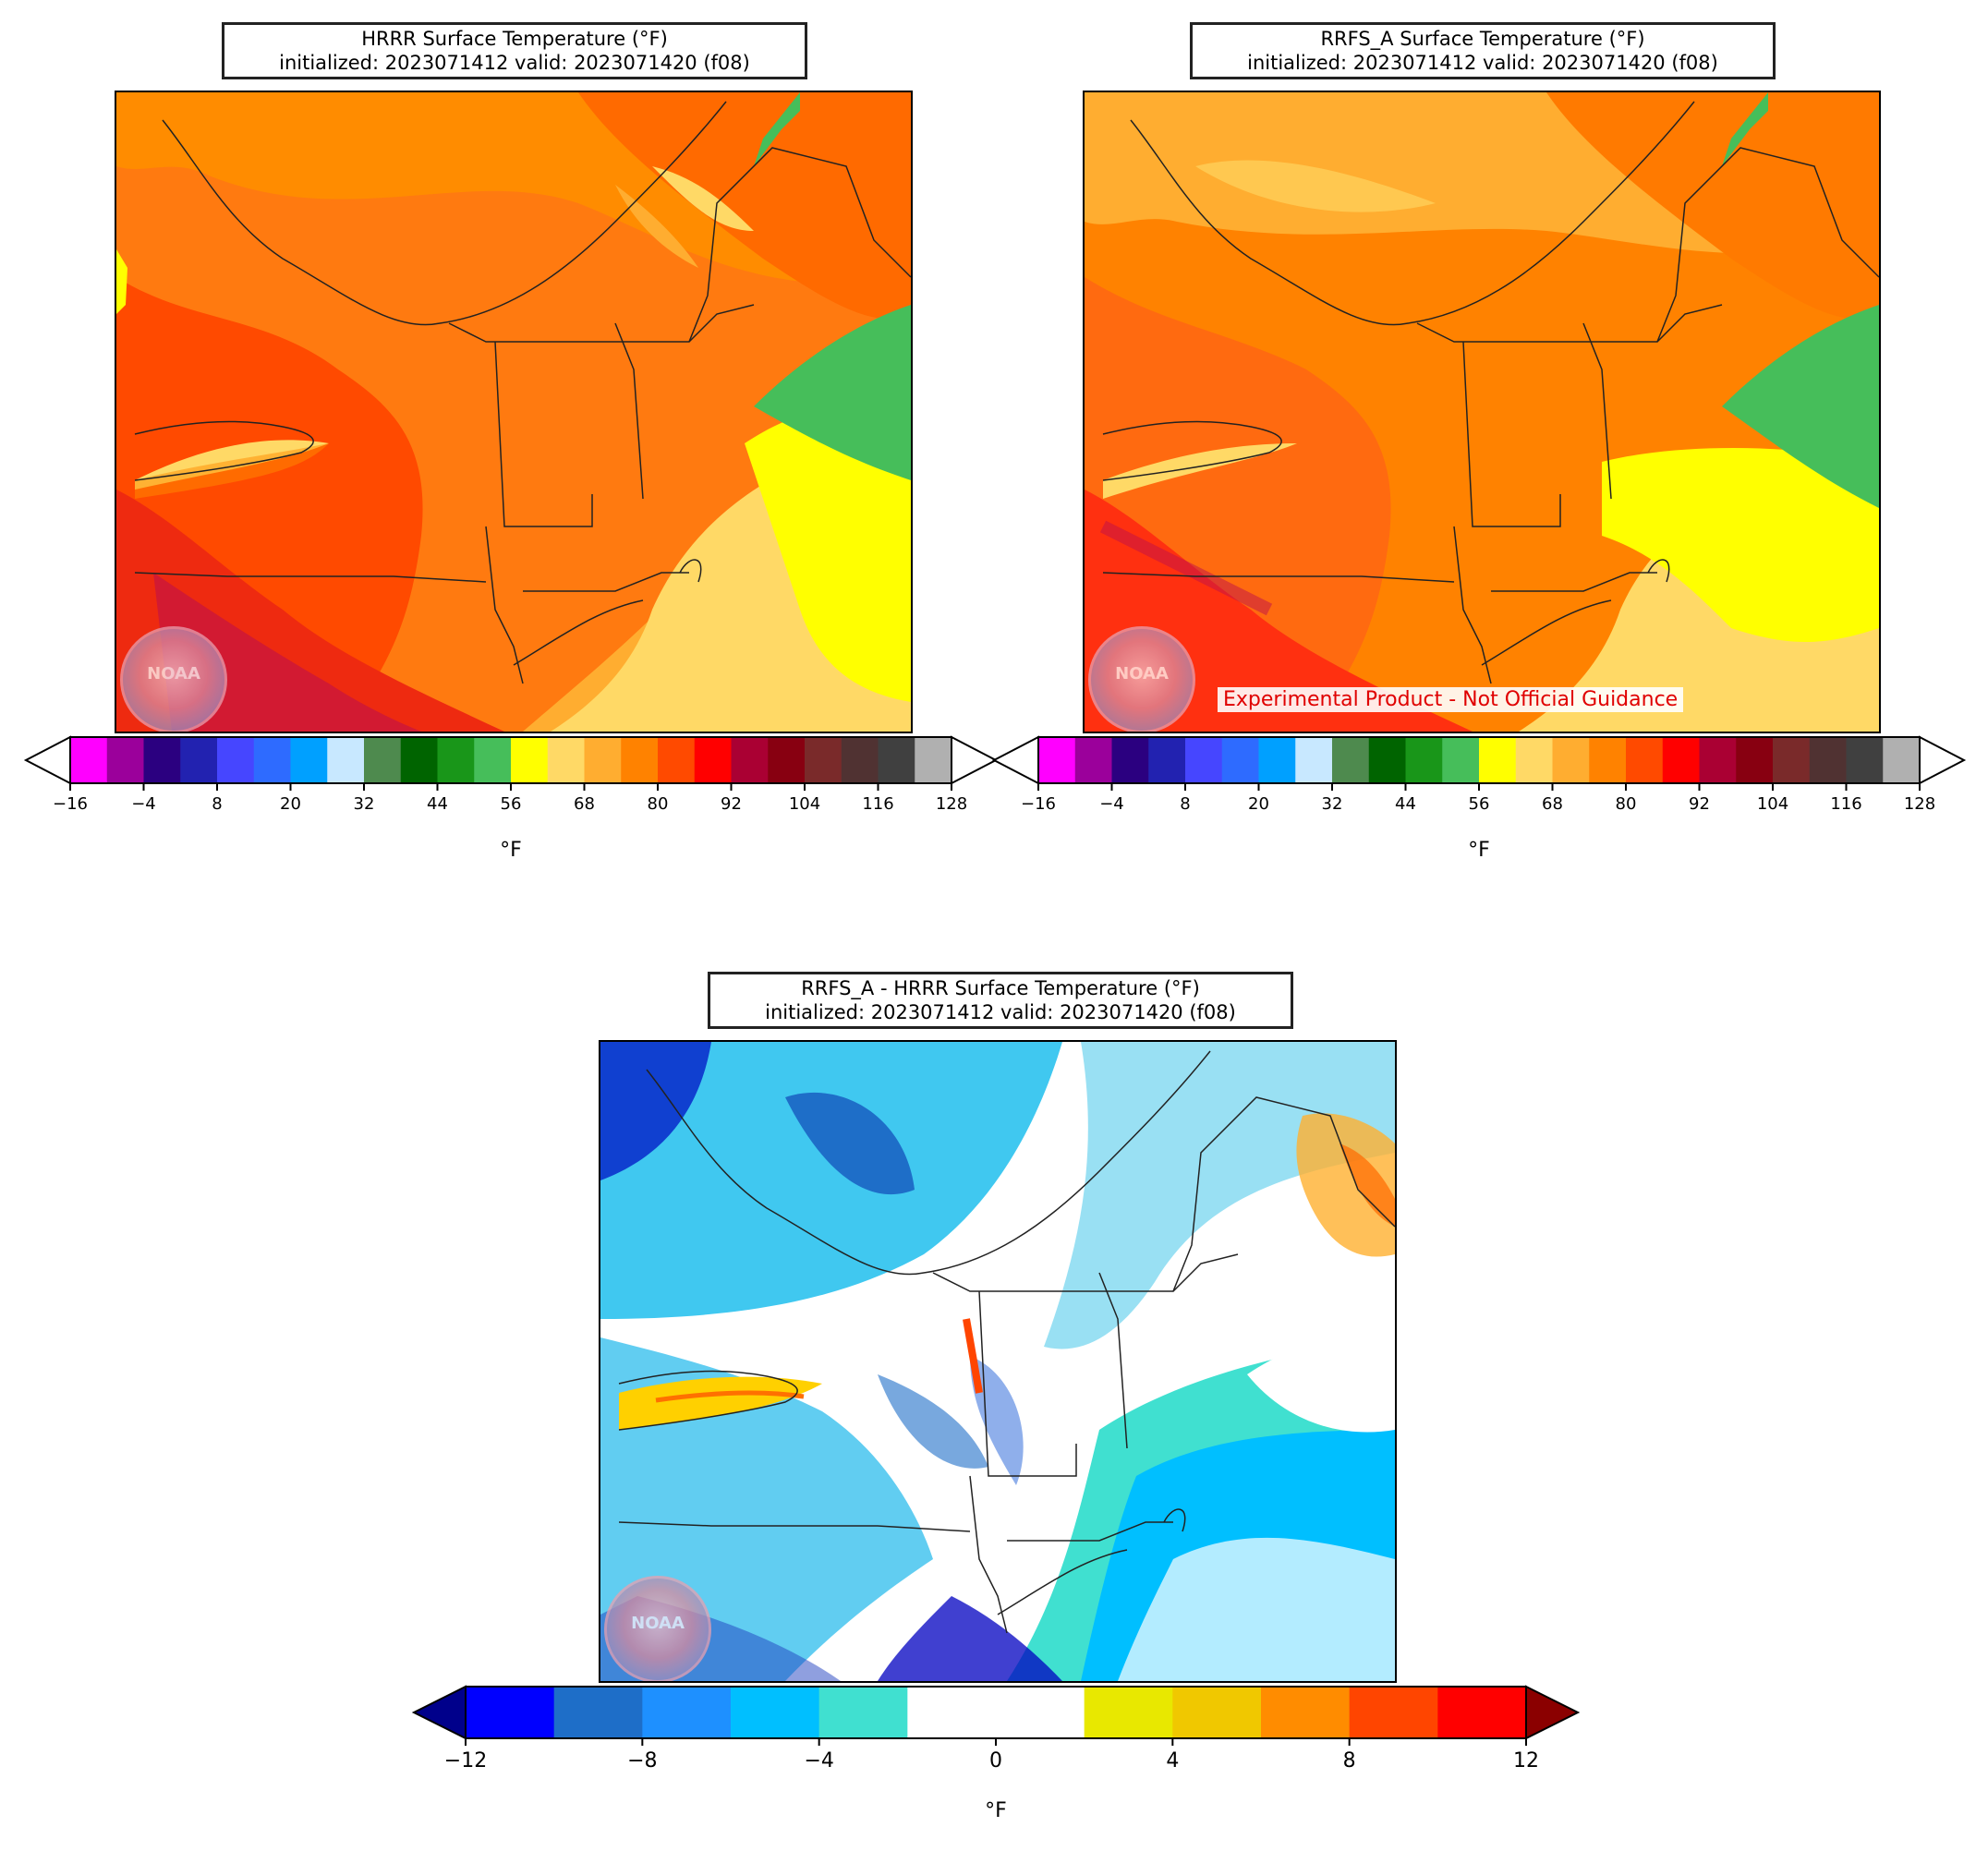  I want to click on rrfs-temperature-field, so click(1482, 412).